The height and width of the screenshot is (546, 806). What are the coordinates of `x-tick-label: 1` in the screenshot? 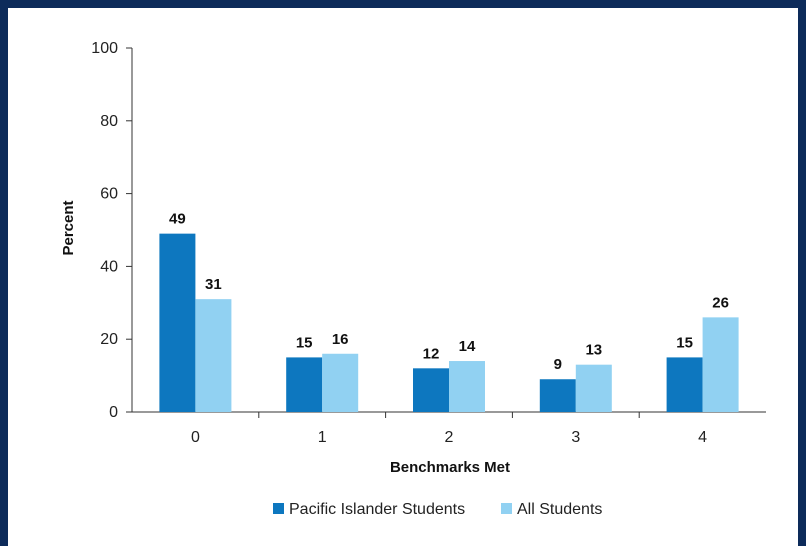 It's located at (322, 437).